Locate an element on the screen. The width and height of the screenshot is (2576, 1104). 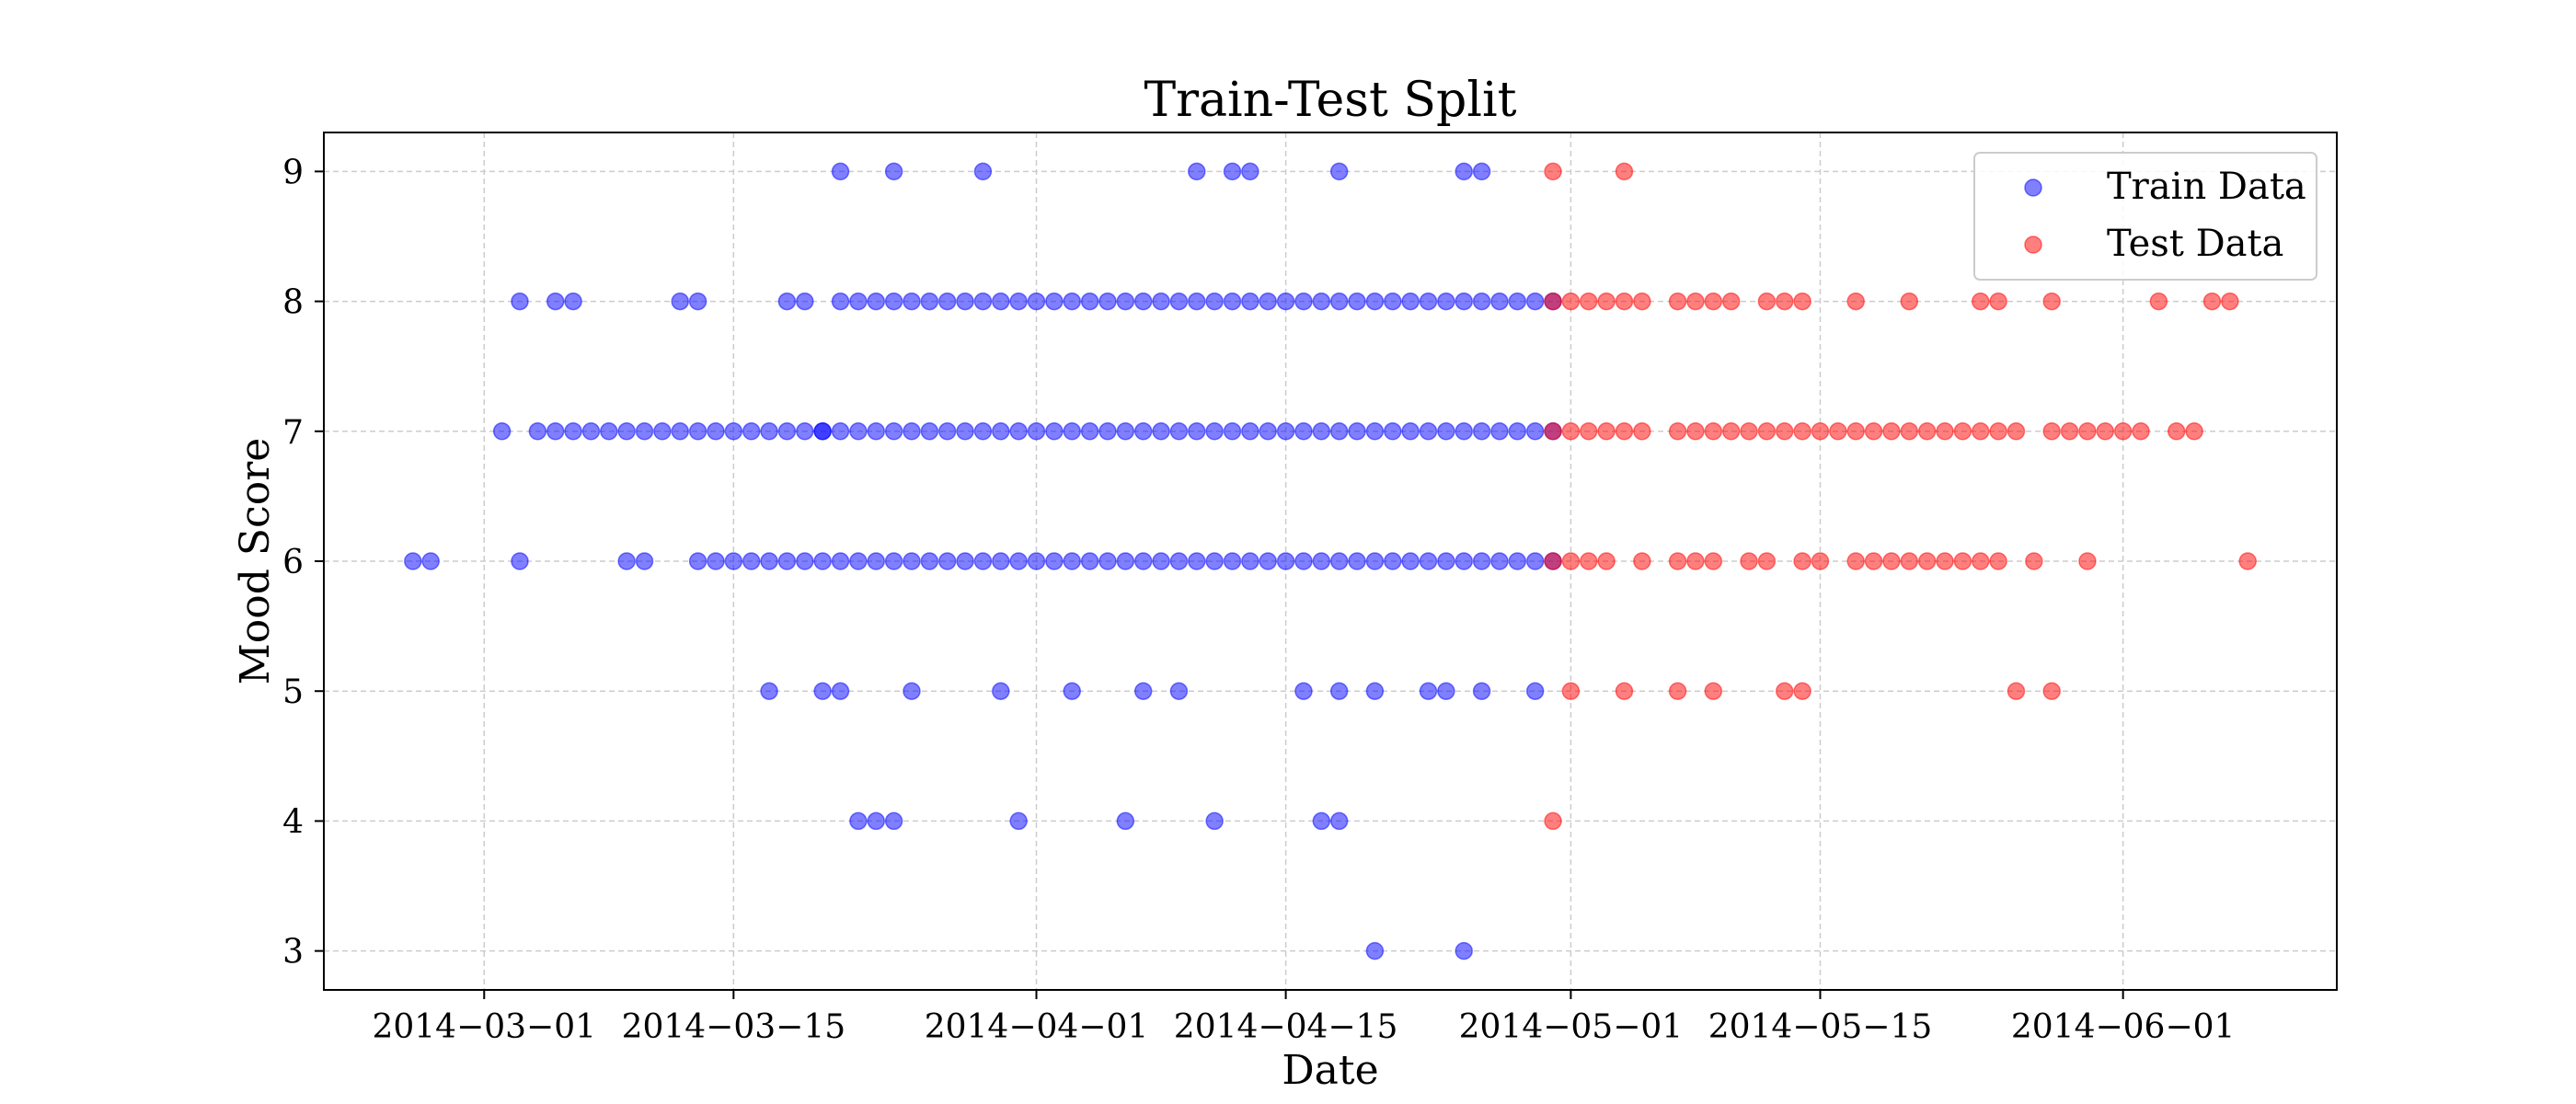
x-tick-label: 2014−04−15 is located at coordinates (1286, 1027).